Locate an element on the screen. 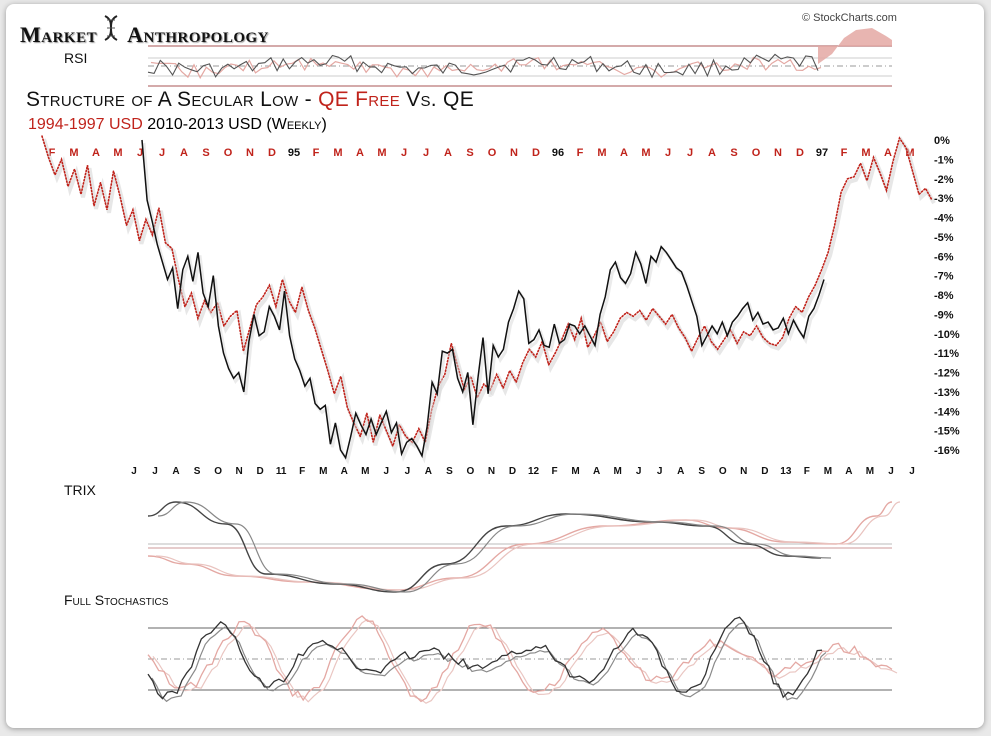 Image resolution: width=991 pixels, height=736 pixels. stochastics-label: Full Stochastics is located at coordinates (116, 600).